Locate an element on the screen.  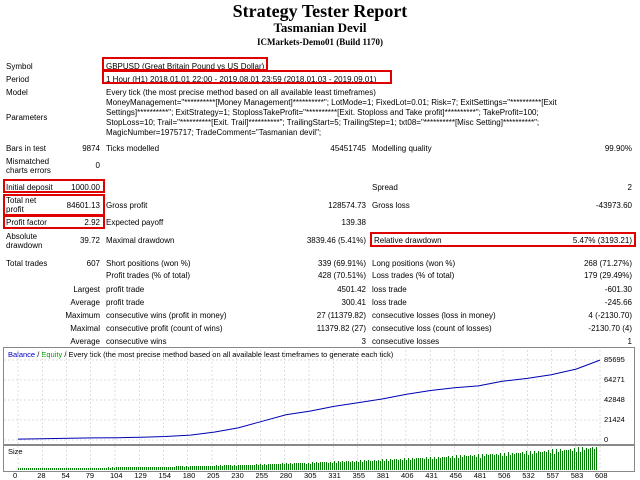
quality-value: 99.90% is located at coordinates (618, 148).